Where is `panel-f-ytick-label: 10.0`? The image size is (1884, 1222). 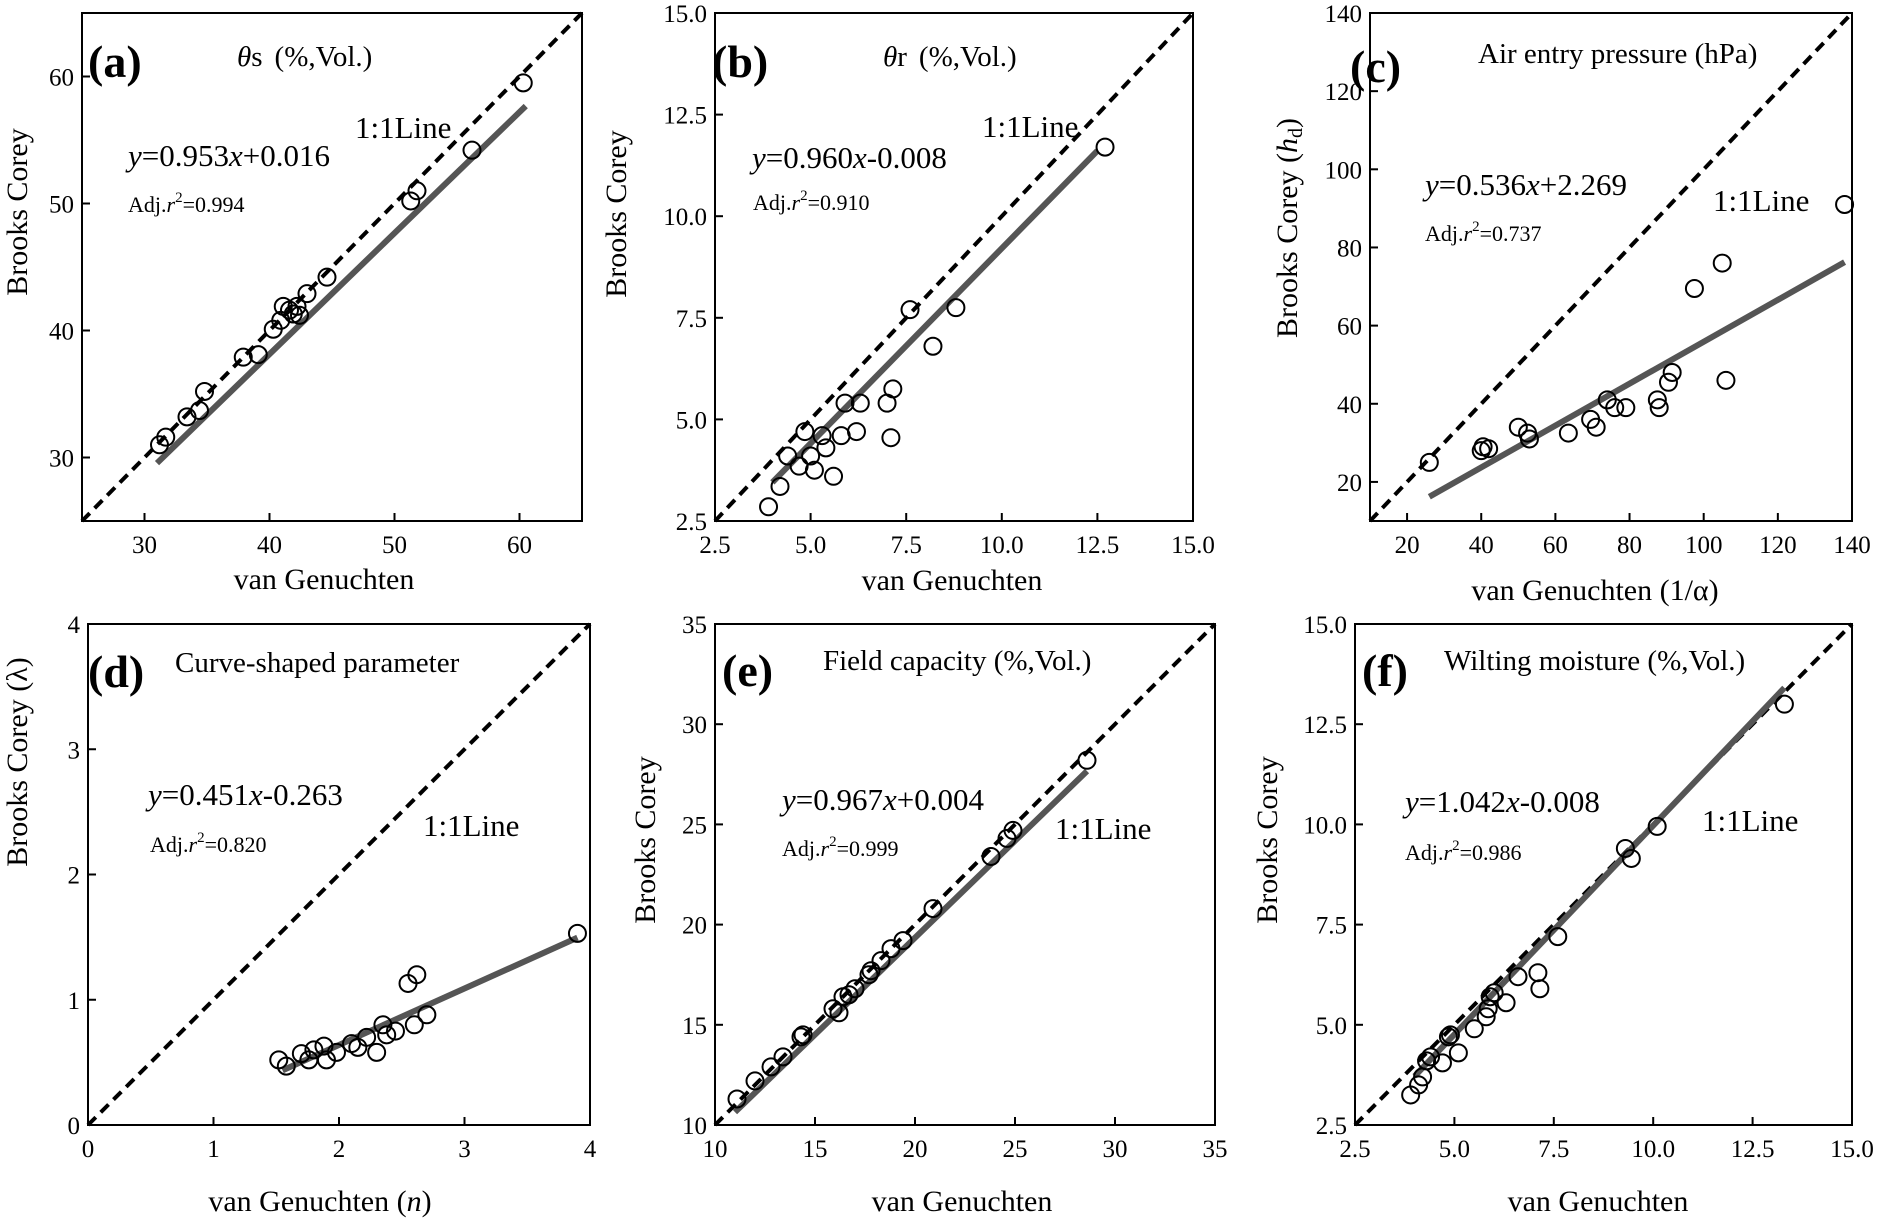
panel-f-ytick-label: 10.0 is located at coordinates (1325, 825).